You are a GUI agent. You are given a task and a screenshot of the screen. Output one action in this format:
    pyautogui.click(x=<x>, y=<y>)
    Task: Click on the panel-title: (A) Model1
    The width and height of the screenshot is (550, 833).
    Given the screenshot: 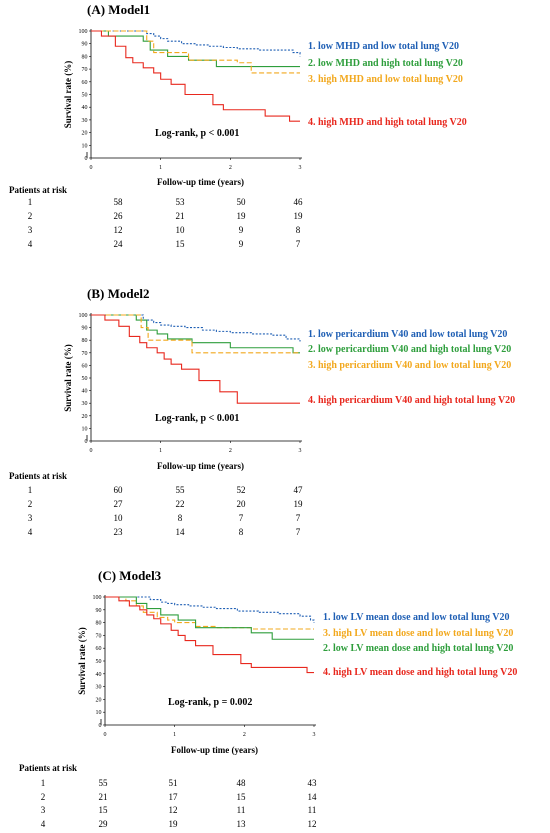 What is the action you would take?
    pyautogui.click(x=118, y=9)
    